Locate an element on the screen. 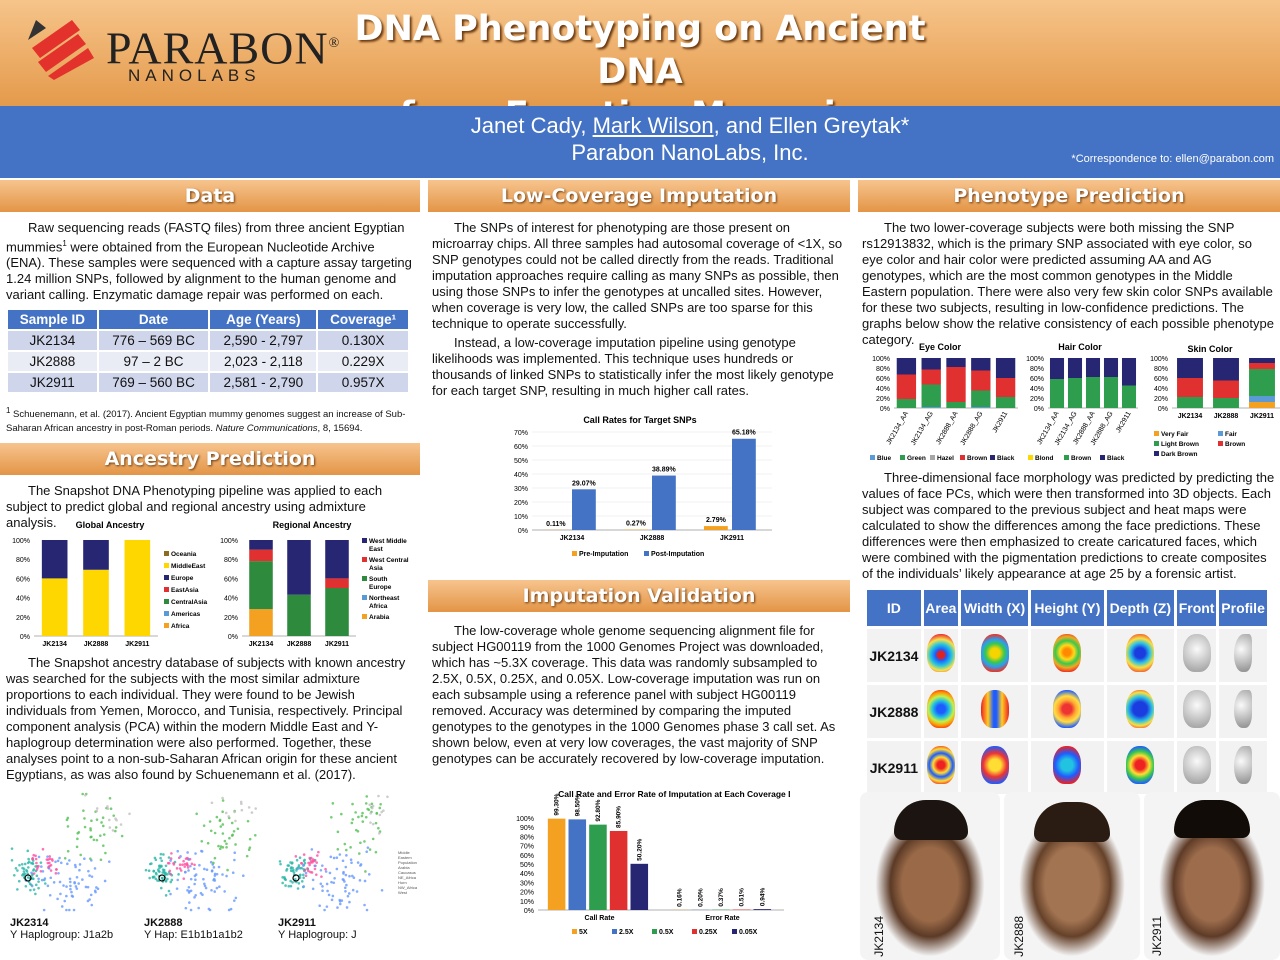 This screenshot has width=1280, height=960. y-tick-label: 80% is located at coordinates (1037, 369).